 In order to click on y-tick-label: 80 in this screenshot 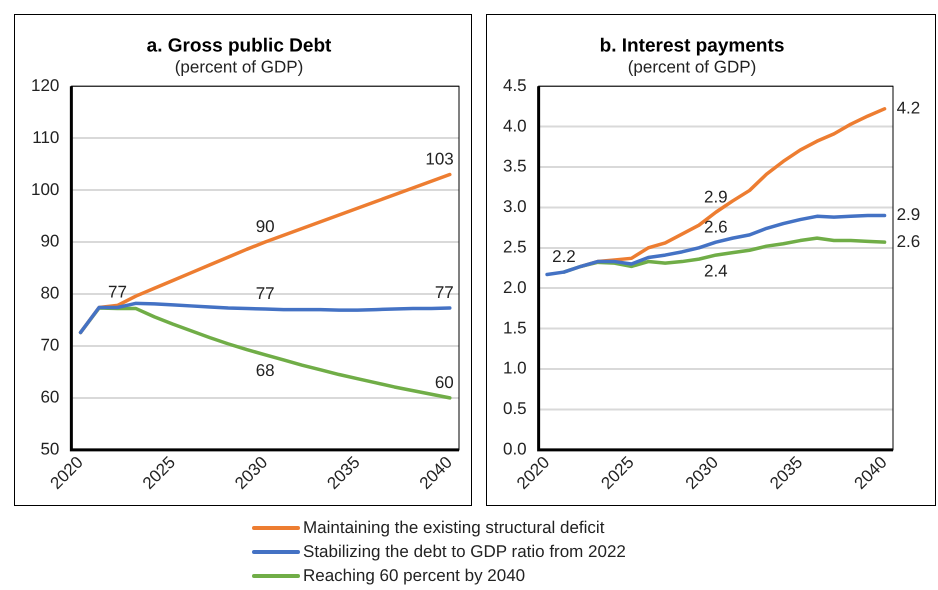, I will do `click(50, 293)`.